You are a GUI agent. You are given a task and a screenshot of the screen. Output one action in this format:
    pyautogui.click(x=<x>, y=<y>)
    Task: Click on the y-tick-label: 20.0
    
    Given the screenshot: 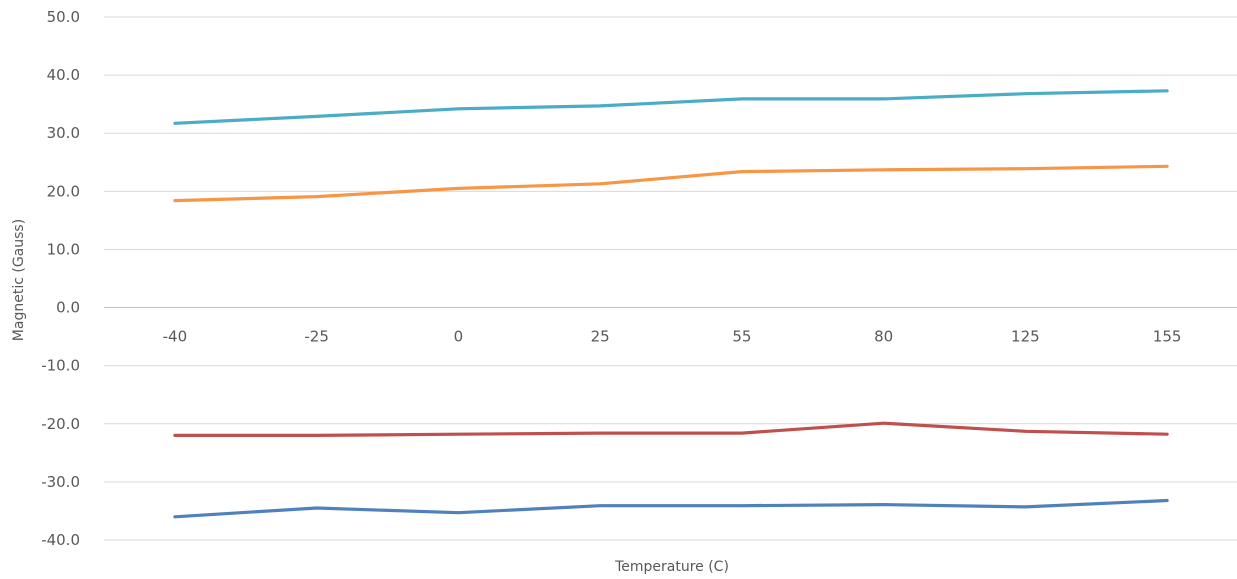 What is the action you would take?
    pyautogui.click(x=63, y=191)
    